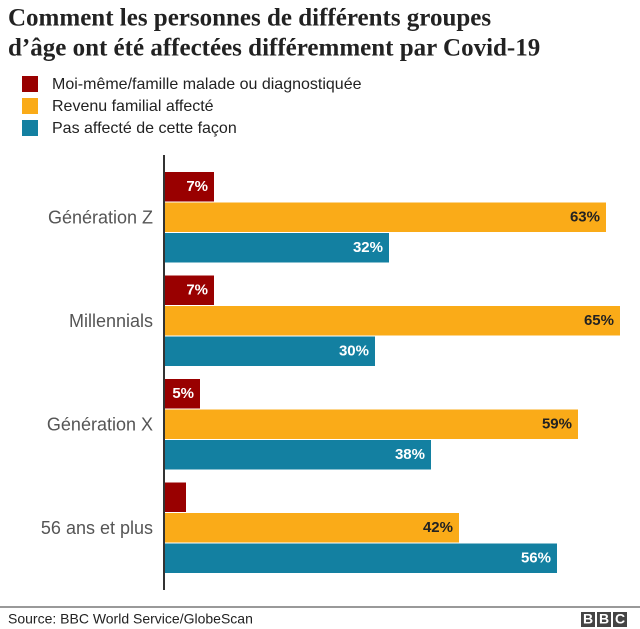  What do you see at coordinates (100, 425) in the screenshot?
I see `category-label: Génération X` at bounding box center [100, 425].